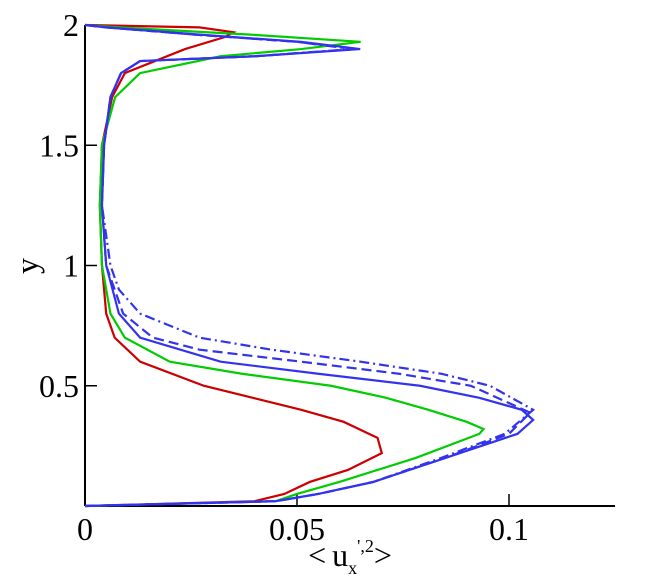  What do you see at coordinates (509, 529) in the screenshot?
I see `x-tick-label: 0.1` at bounding box center [509, 529].